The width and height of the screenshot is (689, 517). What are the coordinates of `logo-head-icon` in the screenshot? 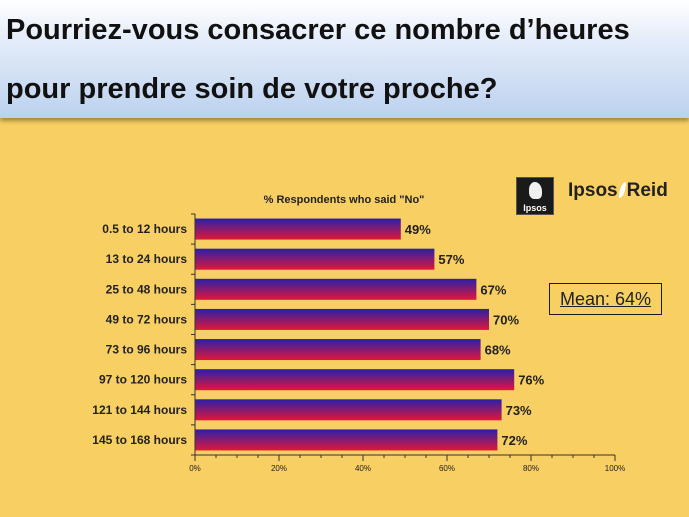 It's located at (535, 190).